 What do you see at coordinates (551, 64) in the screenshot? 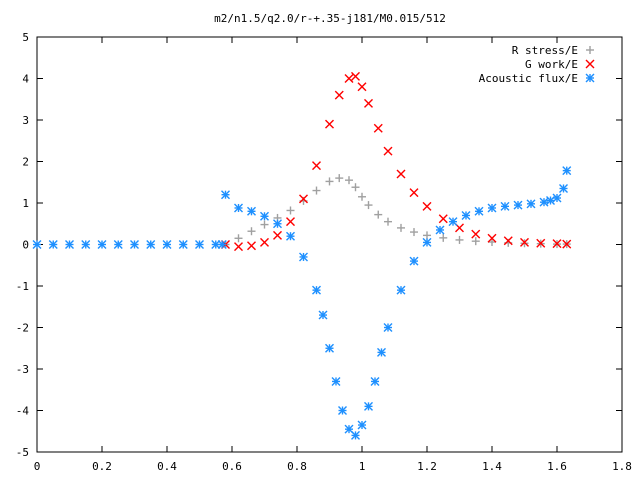
I see `legend-label: G work/E` at bounding box center [551, 64].